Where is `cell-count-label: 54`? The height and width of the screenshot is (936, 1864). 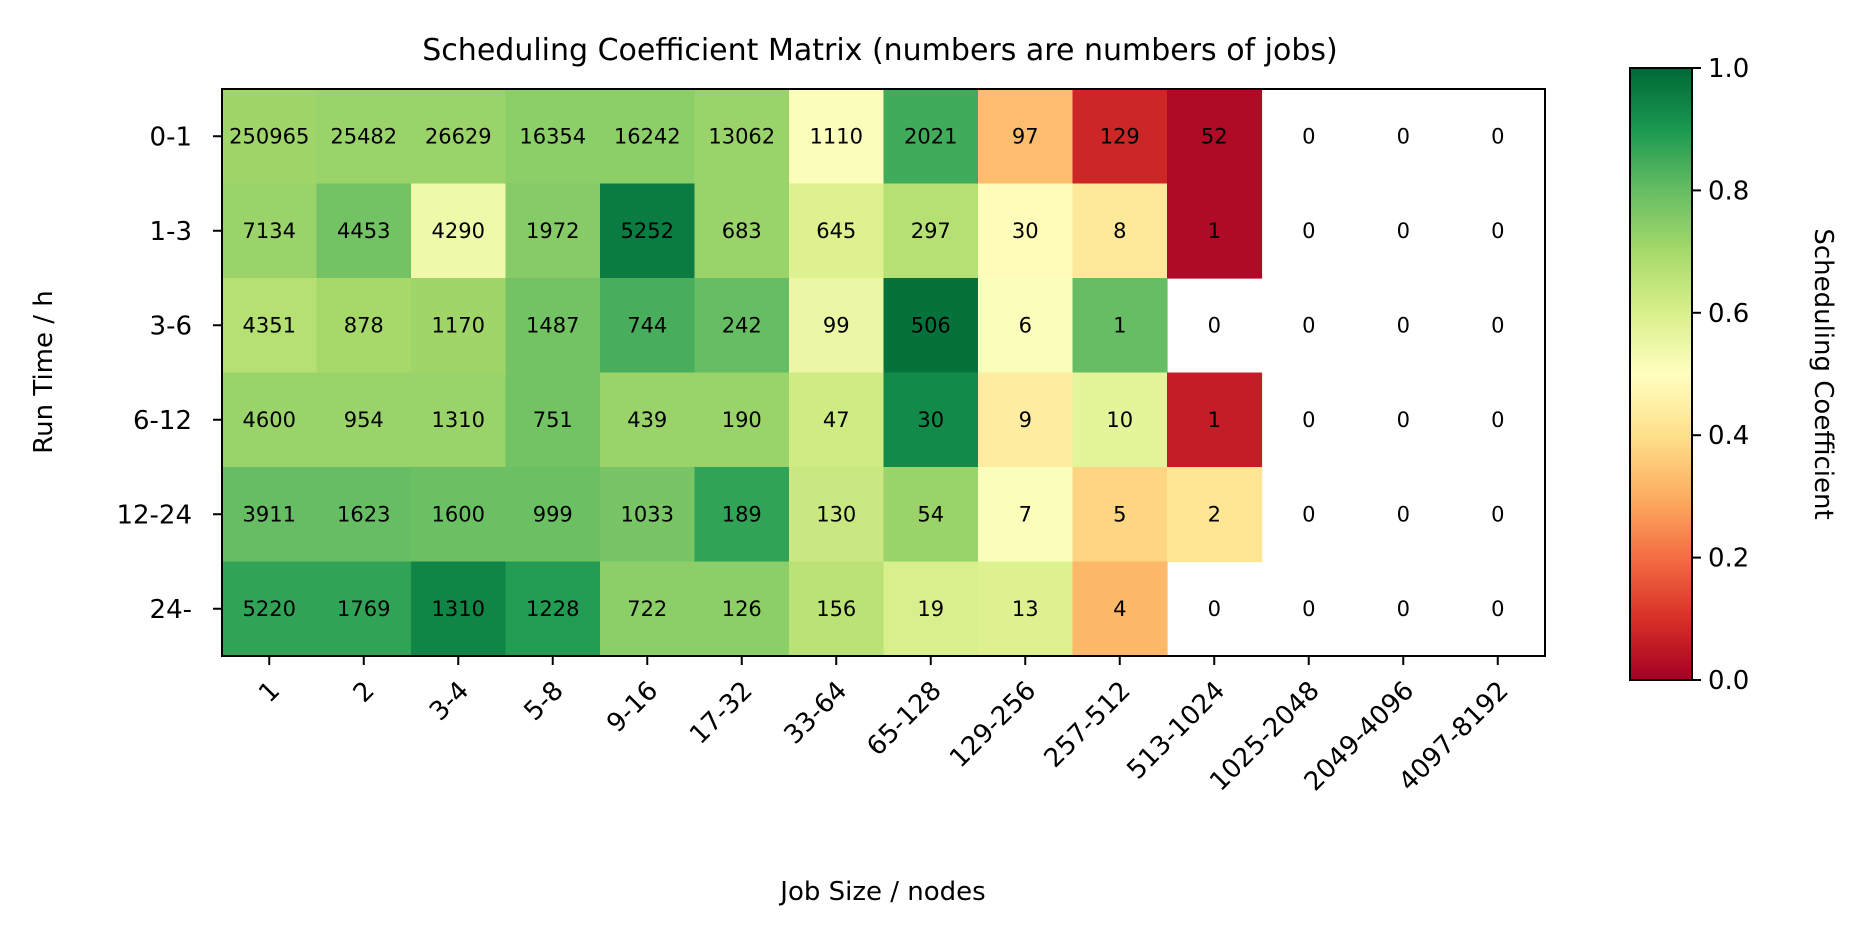
cell-count-label: 54 is located at coordinates (930, 514).